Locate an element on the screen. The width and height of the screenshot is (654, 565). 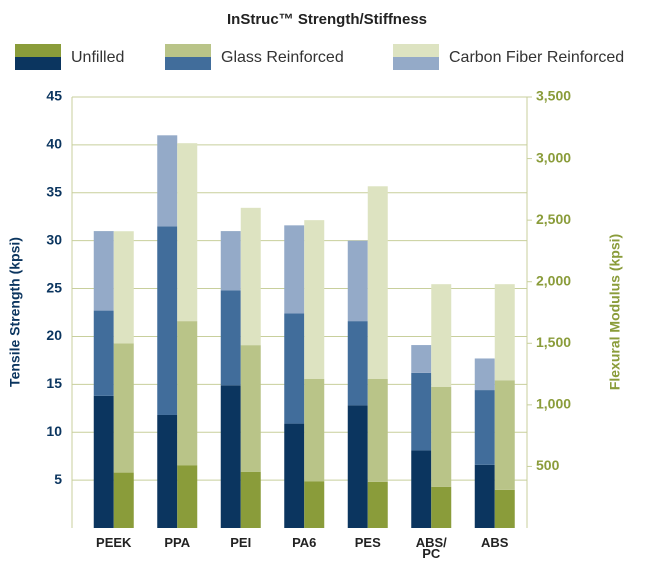
y2-tick-label: 1,000 is located at coordinates (553, 404).